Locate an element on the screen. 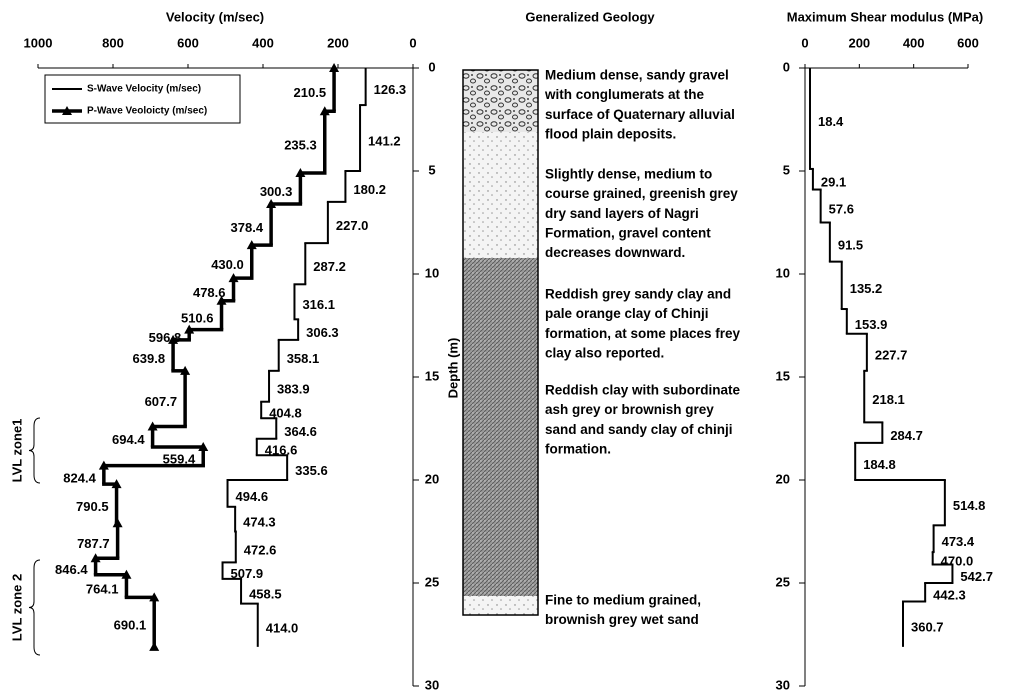 This screenshot has width=1018, height=695. data-label: 287.2 is located at coordinates (329, 266).